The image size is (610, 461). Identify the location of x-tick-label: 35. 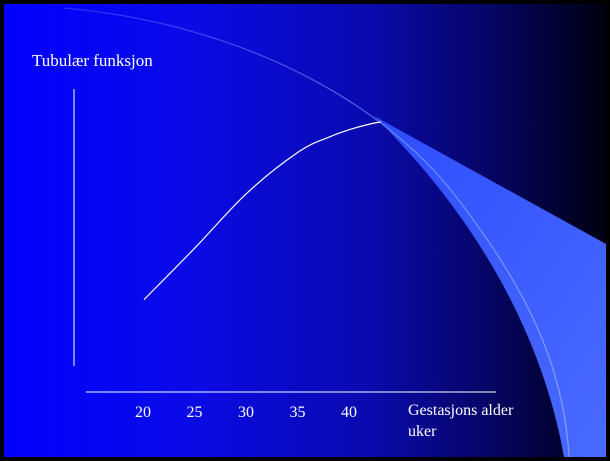
(297, 412).